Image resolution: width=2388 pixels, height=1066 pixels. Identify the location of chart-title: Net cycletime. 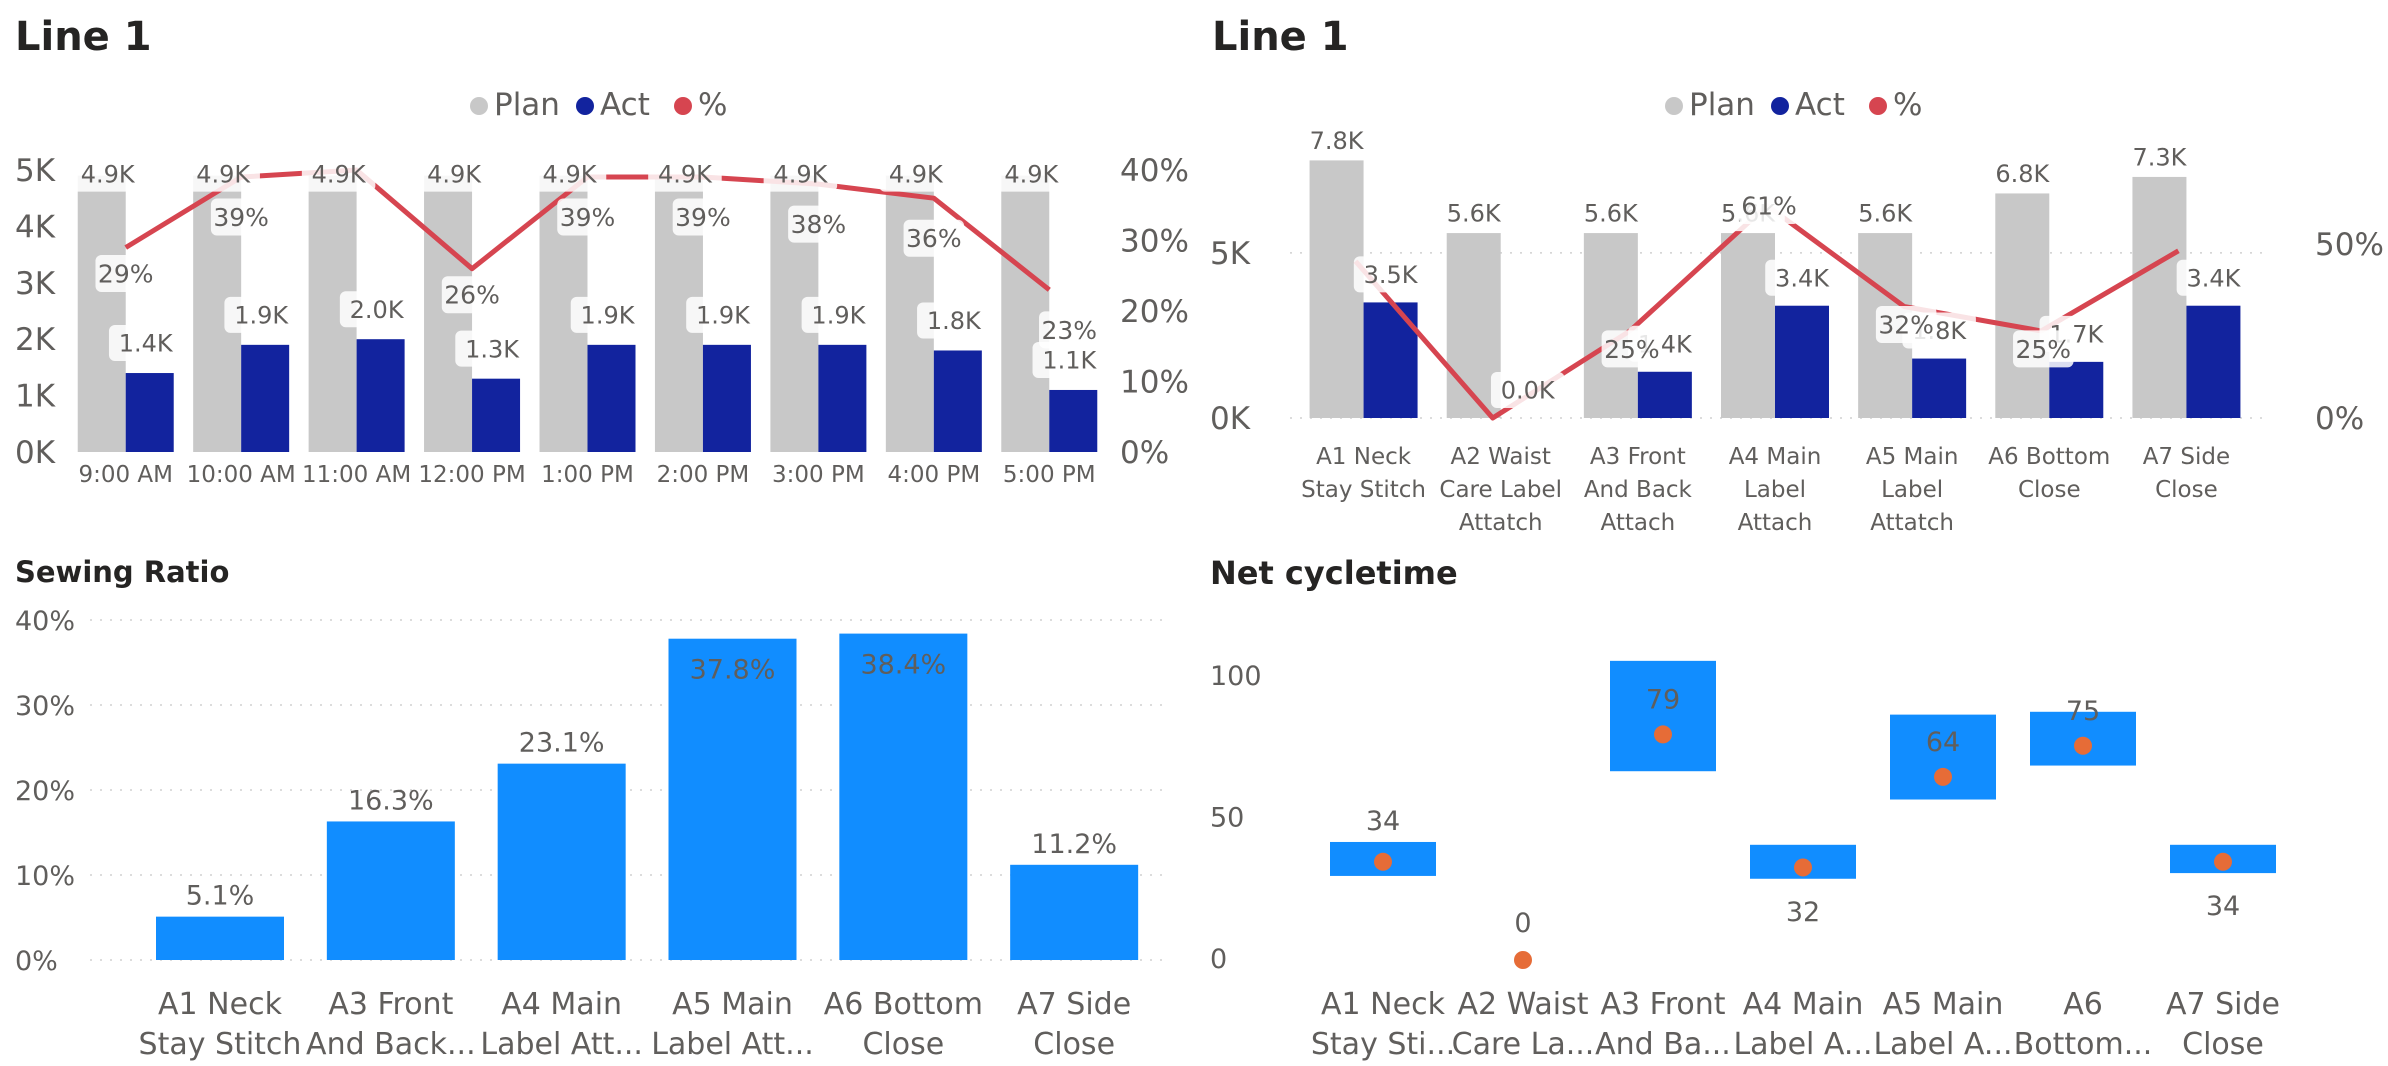
(1334, 573).